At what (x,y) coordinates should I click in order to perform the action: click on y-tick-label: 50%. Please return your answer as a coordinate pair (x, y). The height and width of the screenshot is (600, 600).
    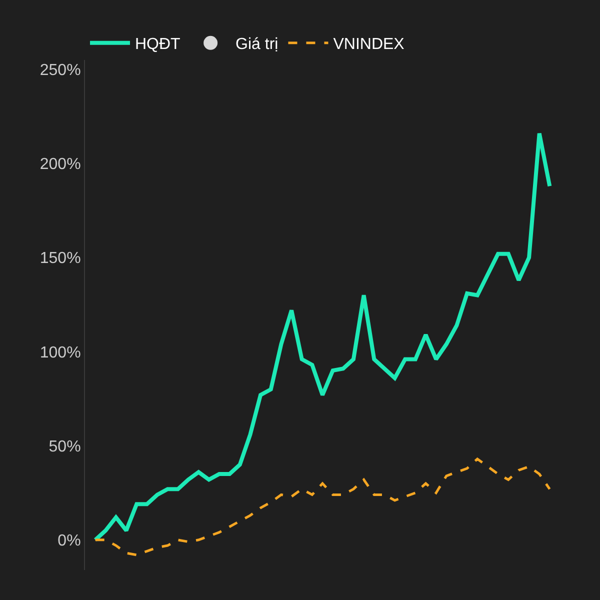
    Looking at the image, I should click on (64, 447).